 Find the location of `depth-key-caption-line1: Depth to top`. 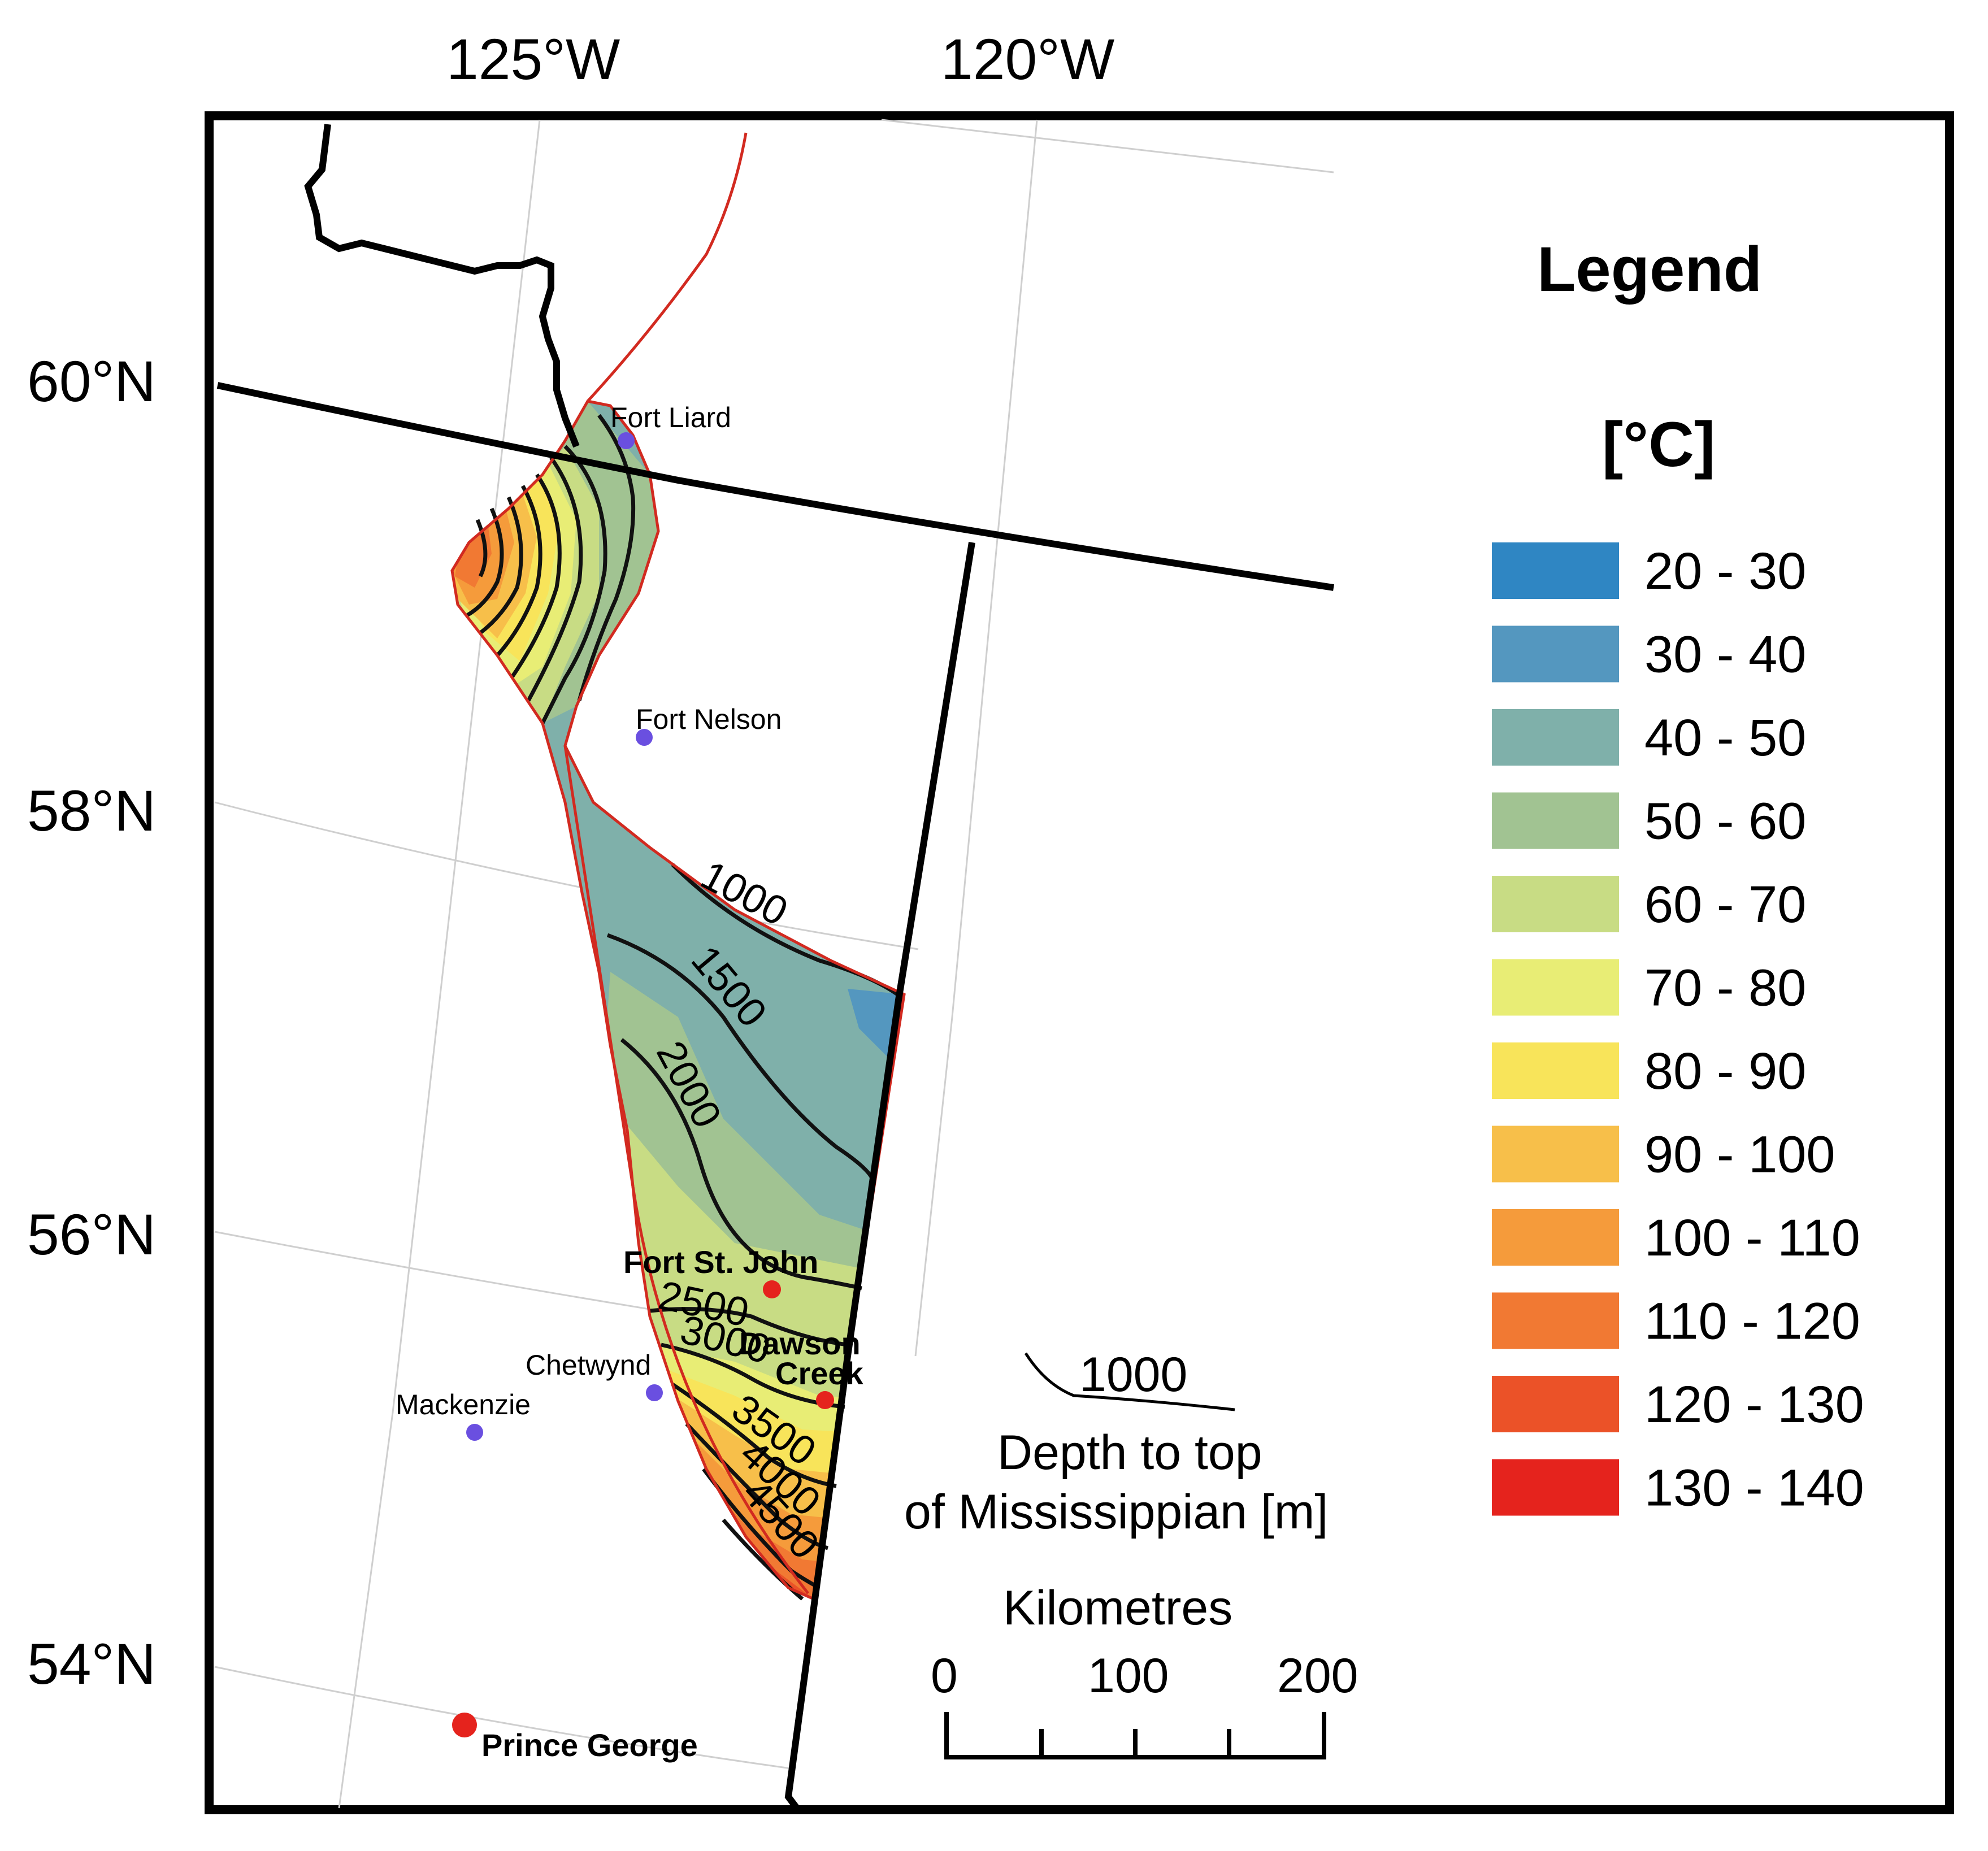

depth-key-caption-line1: Depth to top is located at coordinates (1129, 1453).